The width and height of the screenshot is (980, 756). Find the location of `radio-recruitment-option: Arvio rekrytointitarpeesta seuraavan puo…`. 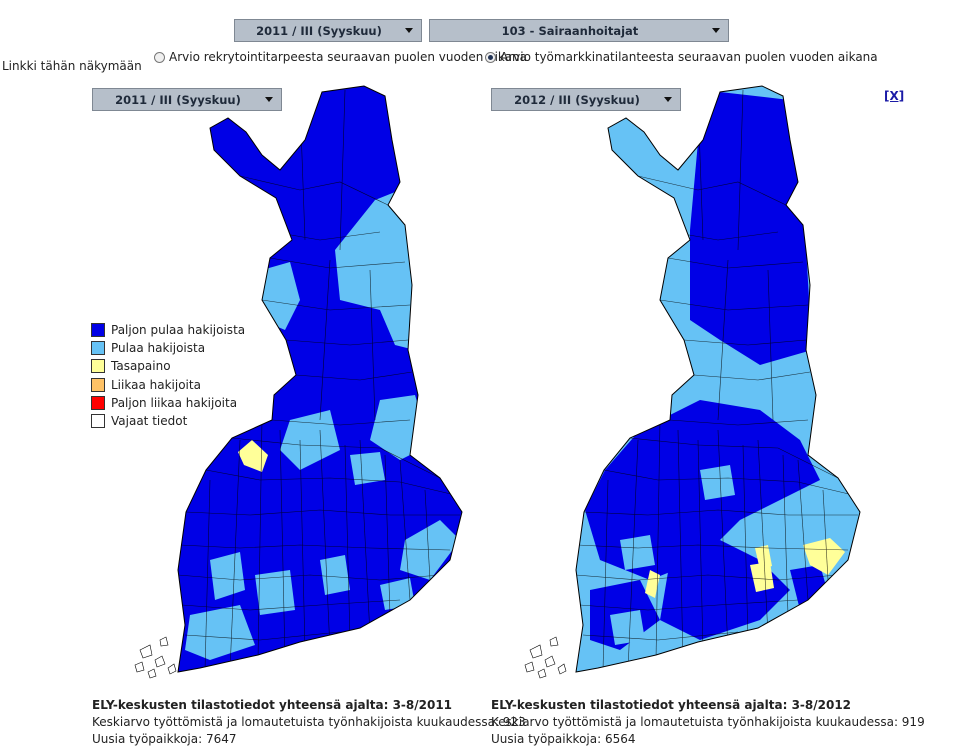

radio-recruitment-option: Arvio rekrytointitarpeesta seuraavan puo… is located at coordinates (340, 57).